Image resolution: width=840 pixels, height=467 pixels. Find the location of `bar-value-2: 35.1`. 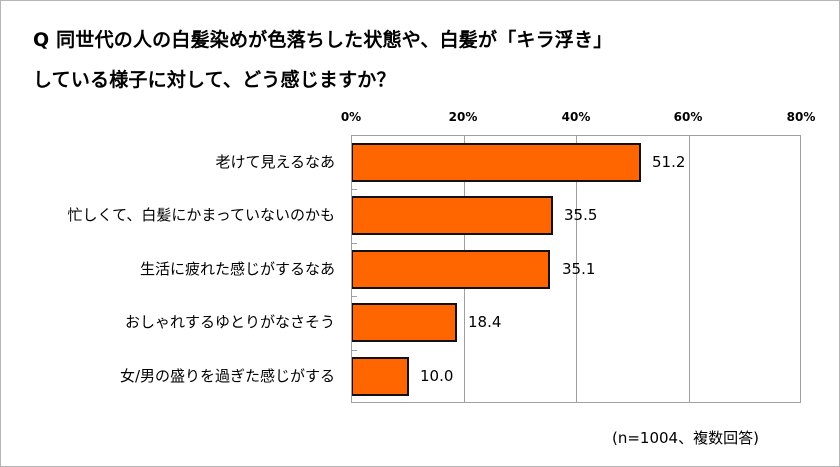

bar-value-2: 35.1 is located at coordinates (579, 269).